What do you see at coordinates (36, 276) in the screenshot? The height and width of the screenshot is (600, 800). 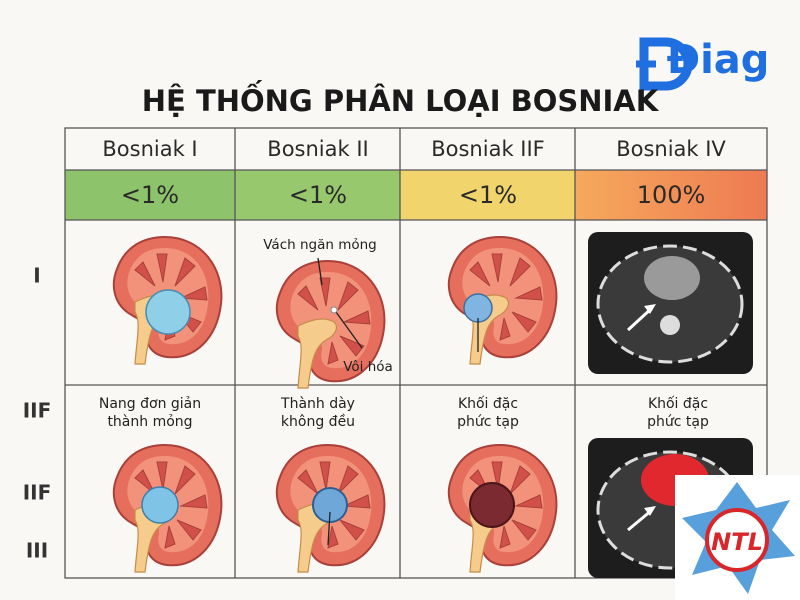 I see `row-label: I` at bounding box center [36, 276].